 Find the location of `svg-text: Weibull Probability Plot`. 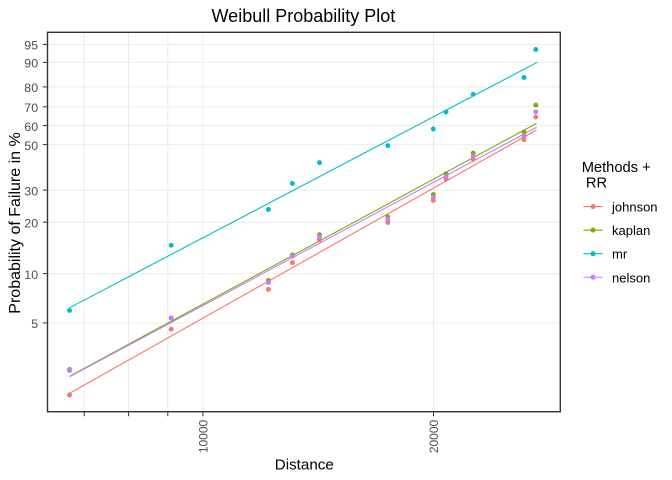

svg-text: Weibull Probability Plot is located at coordinates (304, 16).